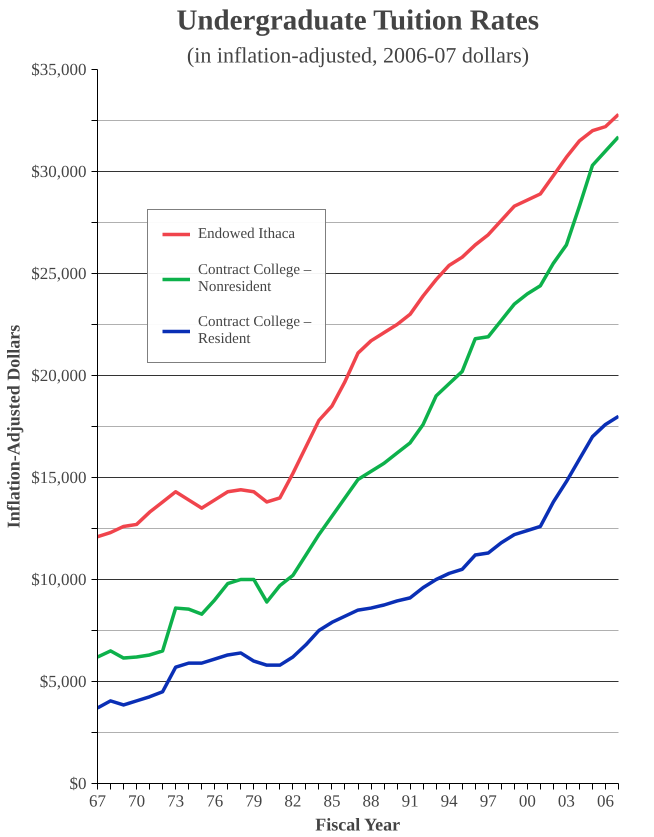 The width and height of the screenshot is (654, 837). Describe the element at coordinates (58, 69) in the screenshot. I see `y-tick-label: $35,000` at that location.